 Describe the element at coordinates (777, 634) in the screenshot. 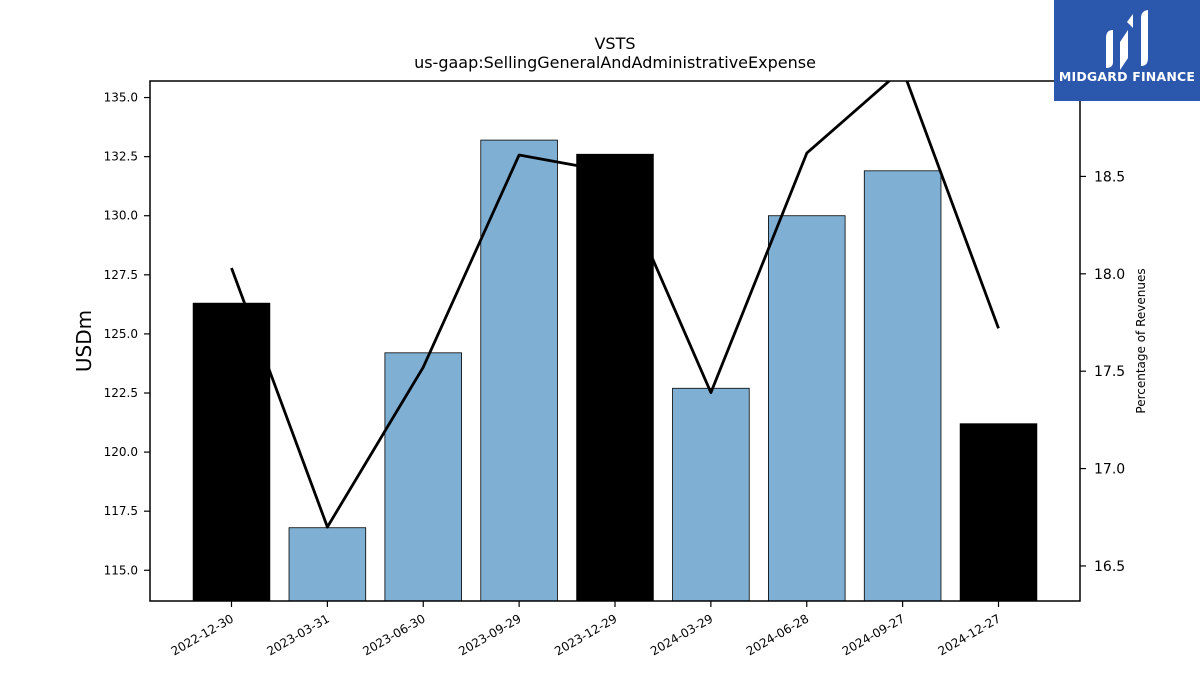

I see `x-tick-label: 2024-06-28` at that location.